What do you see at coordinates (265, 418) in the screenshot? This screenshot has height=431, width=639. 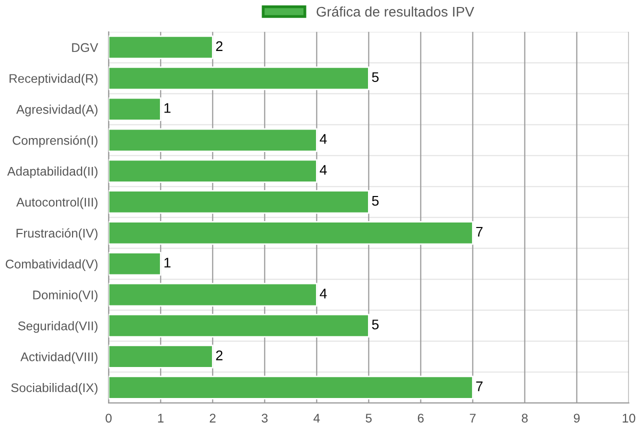 I see `x-tick-label: 3` at bounding box center [265, 418].